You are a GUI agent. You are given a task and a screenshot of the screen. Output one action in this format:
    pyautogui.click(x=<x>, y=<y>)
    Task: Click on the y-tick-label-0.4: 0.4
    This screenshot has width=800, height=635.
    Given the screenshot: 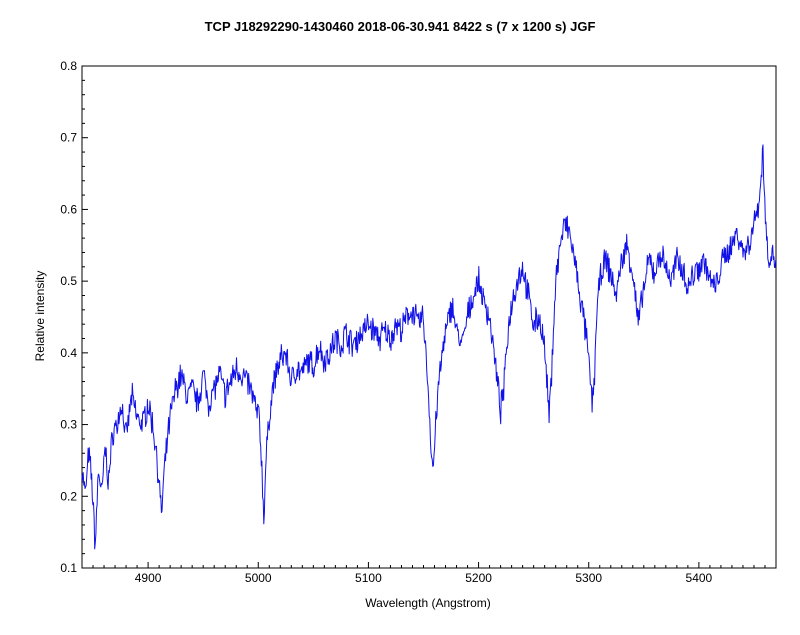 What is the action you would take?
    pyautogui.click(x=68, y=353)
    